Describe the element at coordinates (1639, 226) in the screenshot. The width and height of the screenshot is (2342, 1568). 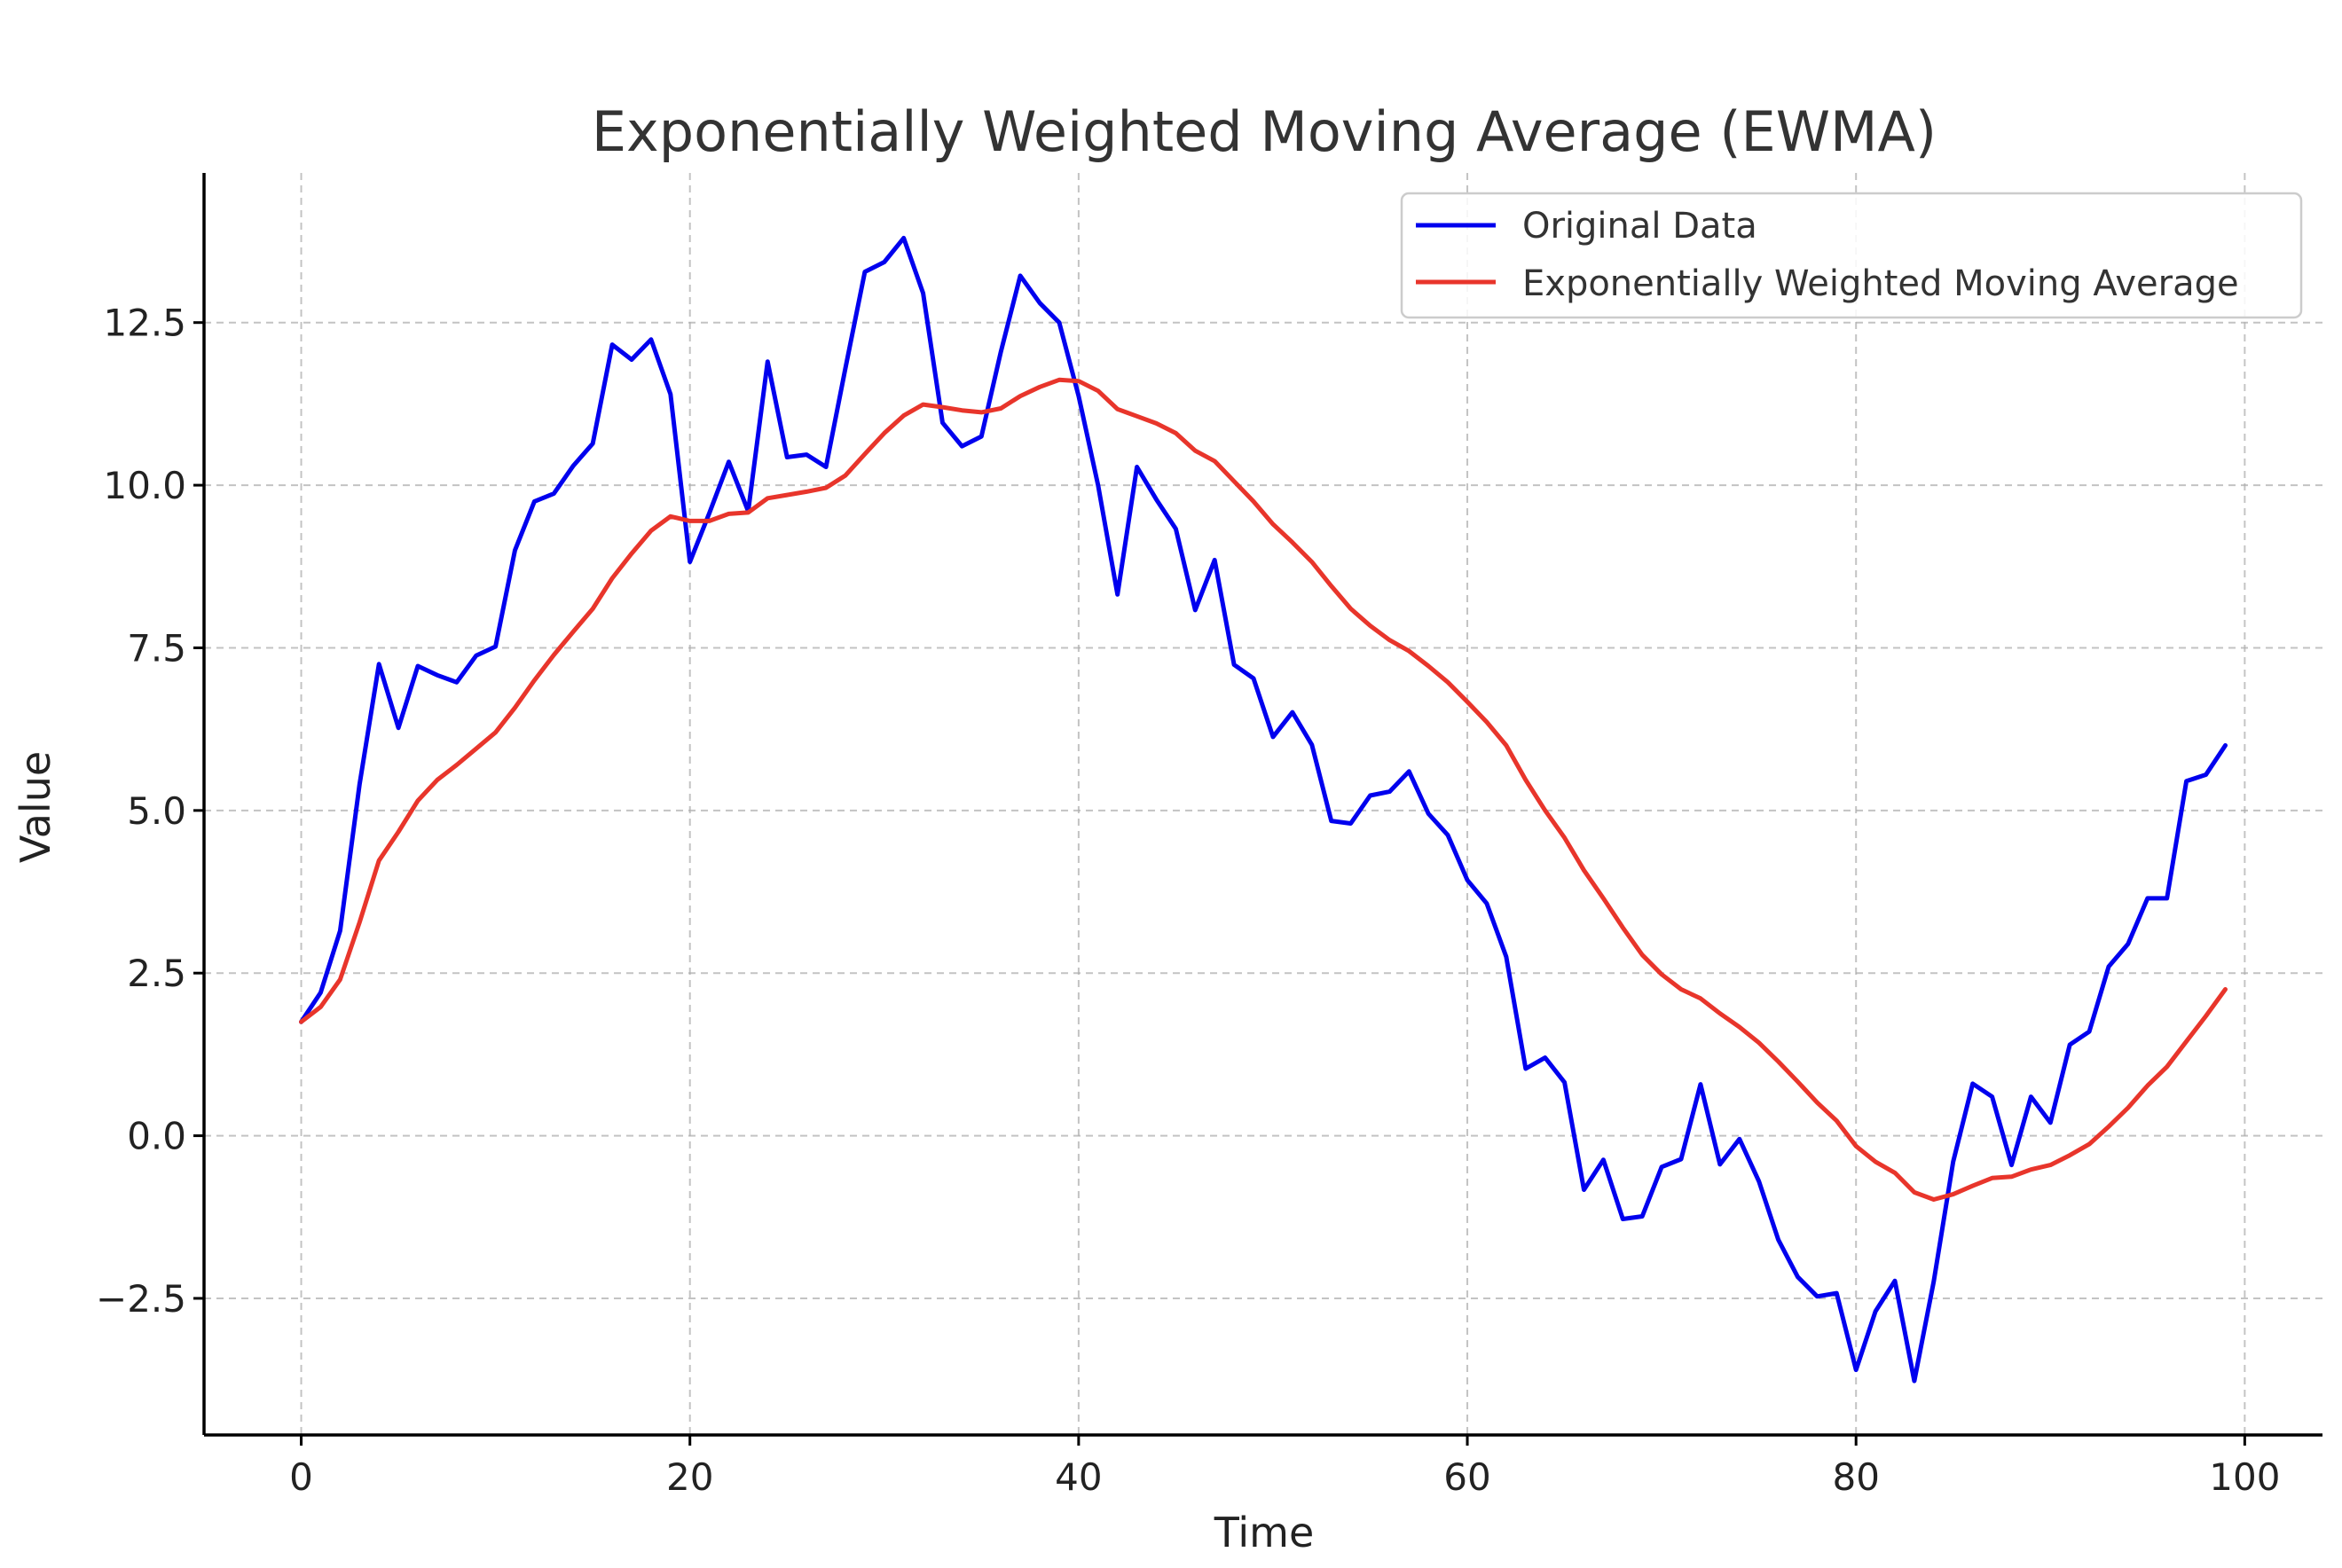
I see `legend-label-original-data: Original Data` at that location.